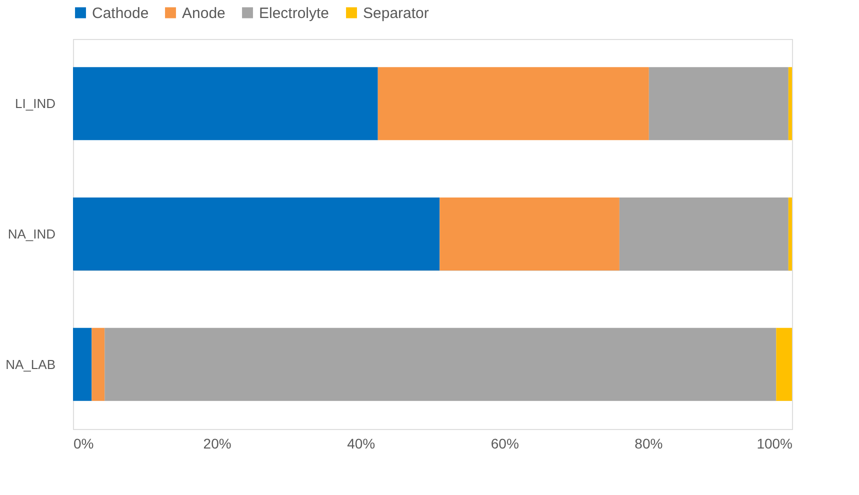 This screenshot has height=495, width=859. Describe the element at coordinates (120, 13) in the screenshot. I see `legend-label: Cathode` at that location.